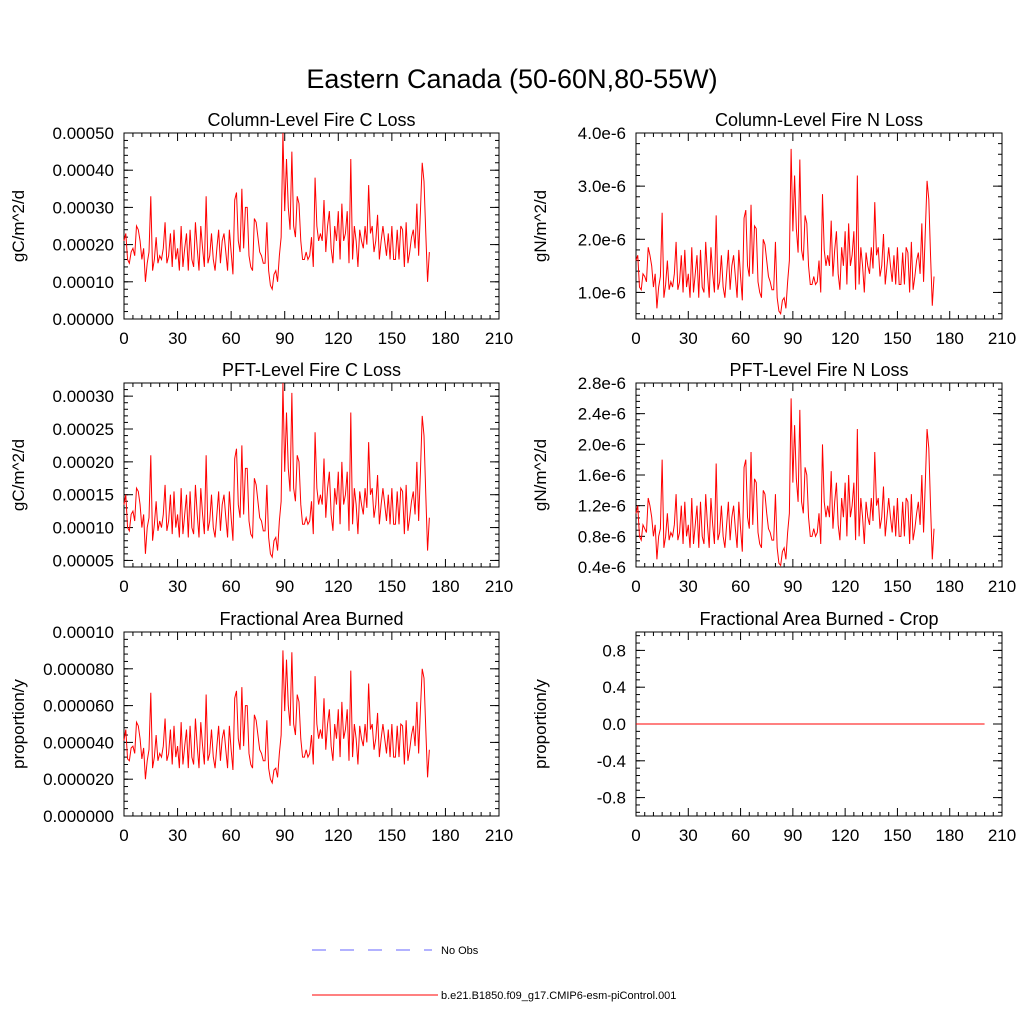 The width and height of the screenshot is (1024, 1024). I want to click on panel-3-x-tick-label: 0, so click(123, 586).